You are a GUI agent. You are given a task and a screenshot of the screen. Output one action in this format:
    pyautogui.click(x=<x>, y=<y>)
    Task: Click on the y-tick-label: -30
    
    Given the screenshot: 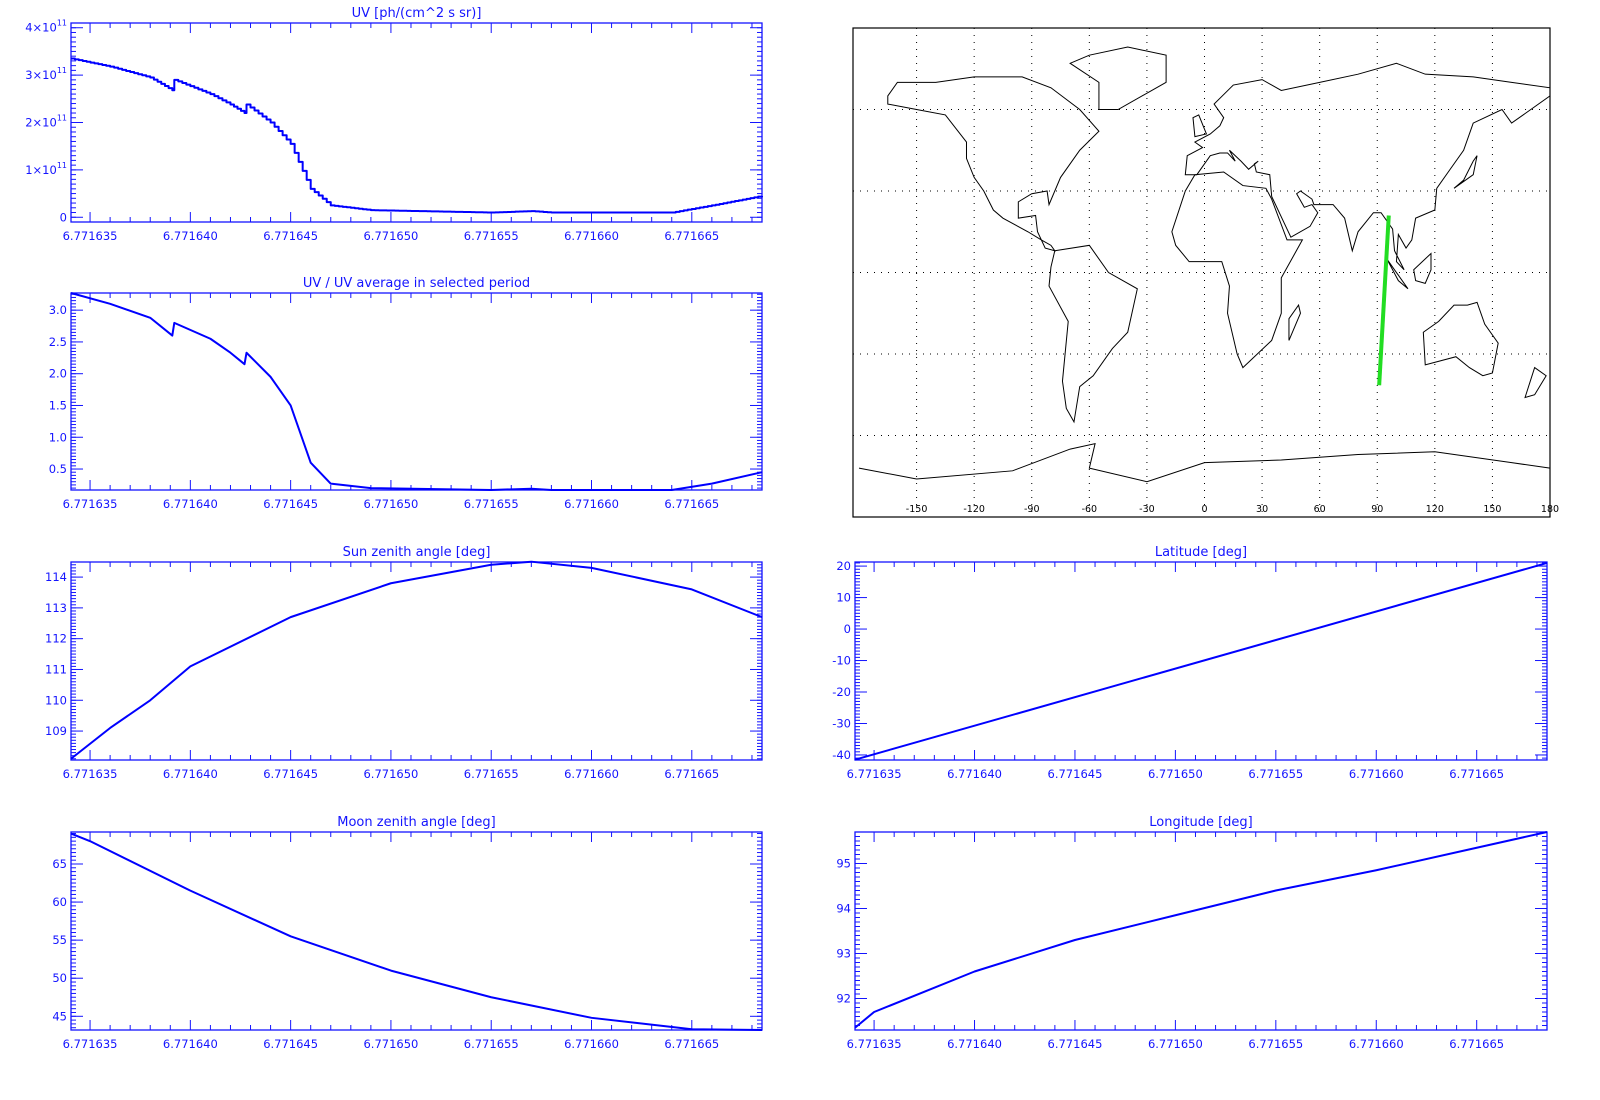 What is the action you would take?
    pyautogui.click(x=841, y=723)
    